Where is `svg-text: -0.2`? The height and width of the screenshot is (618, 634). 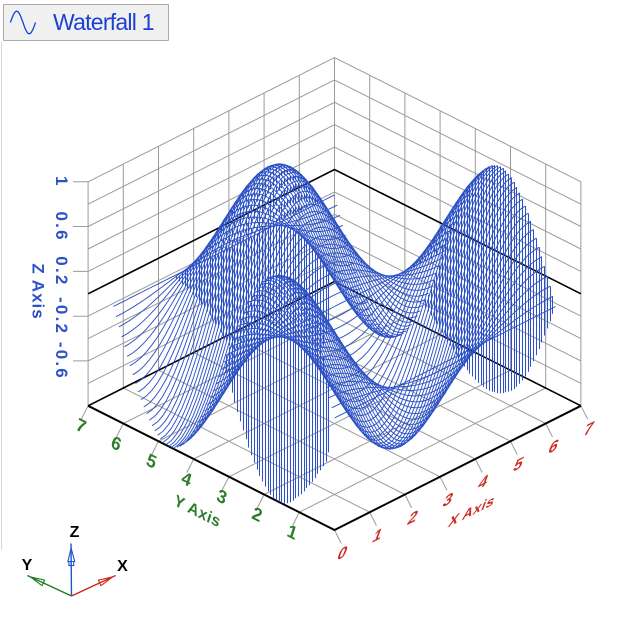 svg-text: -0.2 is located at coordinates (61, 316).